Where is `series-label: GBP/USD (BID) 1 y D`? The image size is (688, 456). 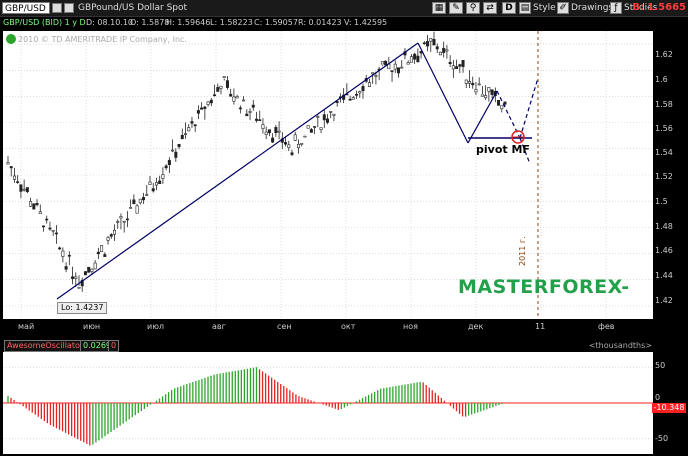 series-label: GBP/USD (BID) 1 y D is located at coordinates (44, 22).